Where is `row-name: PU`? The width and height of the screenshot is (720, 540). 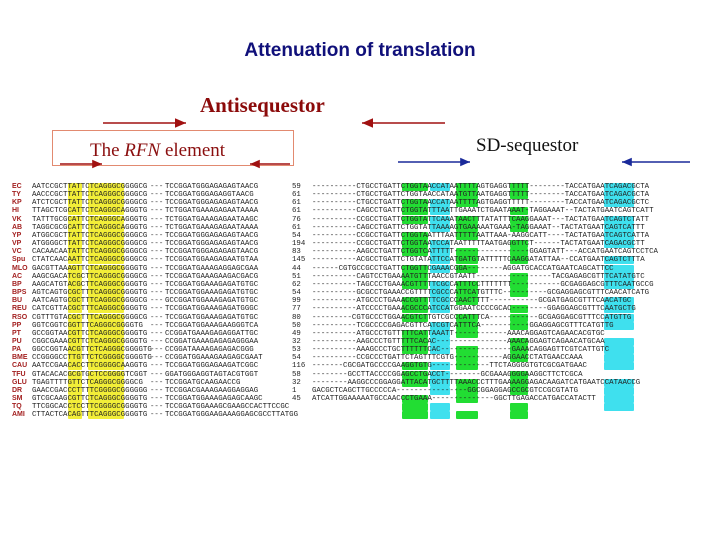
row-name: PU is located at coordinates (17, 341).